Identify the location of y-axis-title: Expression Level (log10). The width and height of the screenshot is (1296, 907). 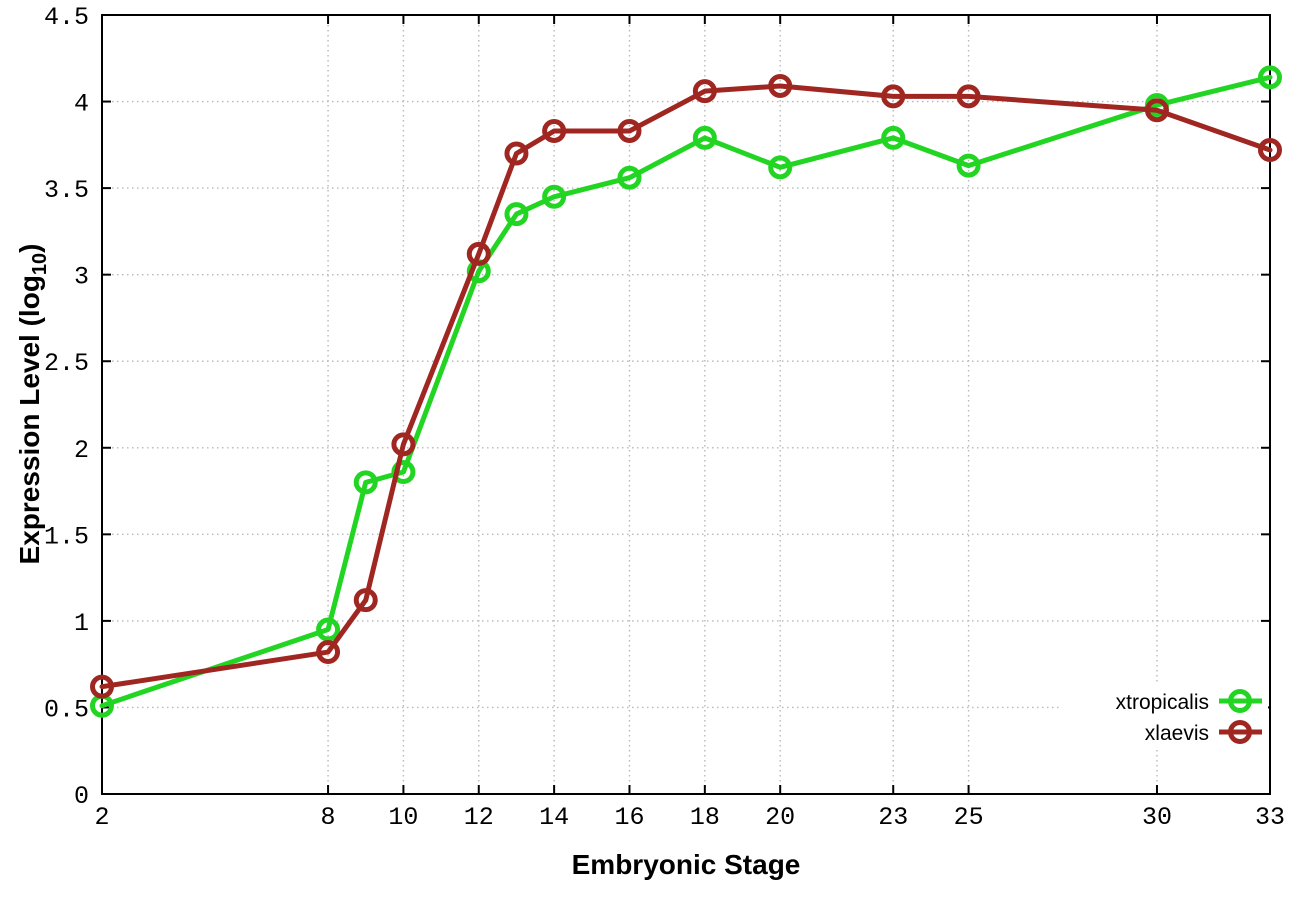
(32, 404).